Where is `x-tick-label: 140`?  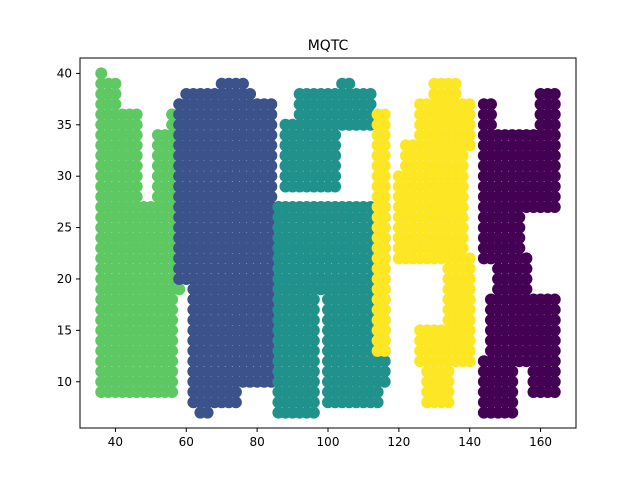 x-tick-label: 140 is located at coordinates (469, 442).